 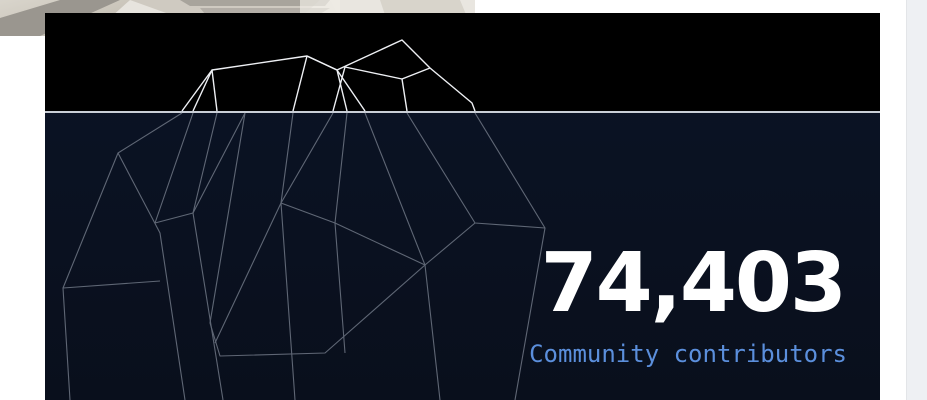 I want to click on page-scrollbar, so click(x=916, y=200).